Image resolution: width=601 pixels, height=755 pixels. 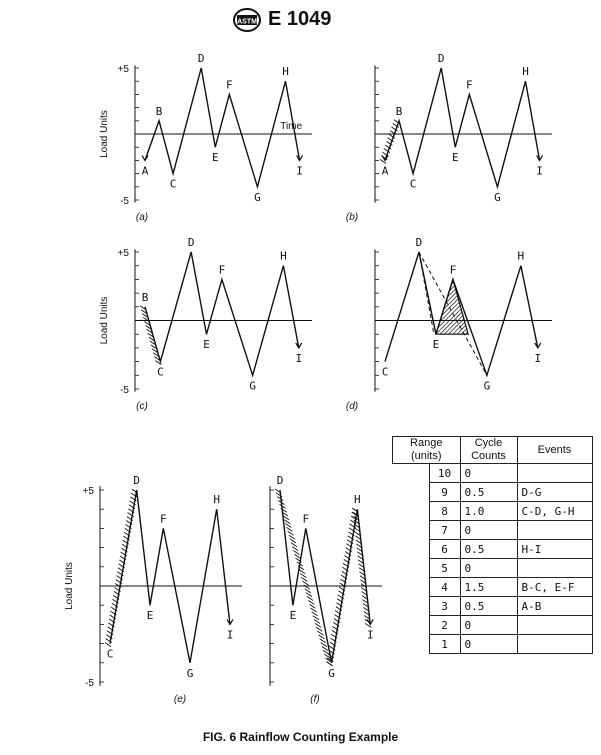 I want to click on page-header: ASTM E 1049, so click(x=300, y=20).